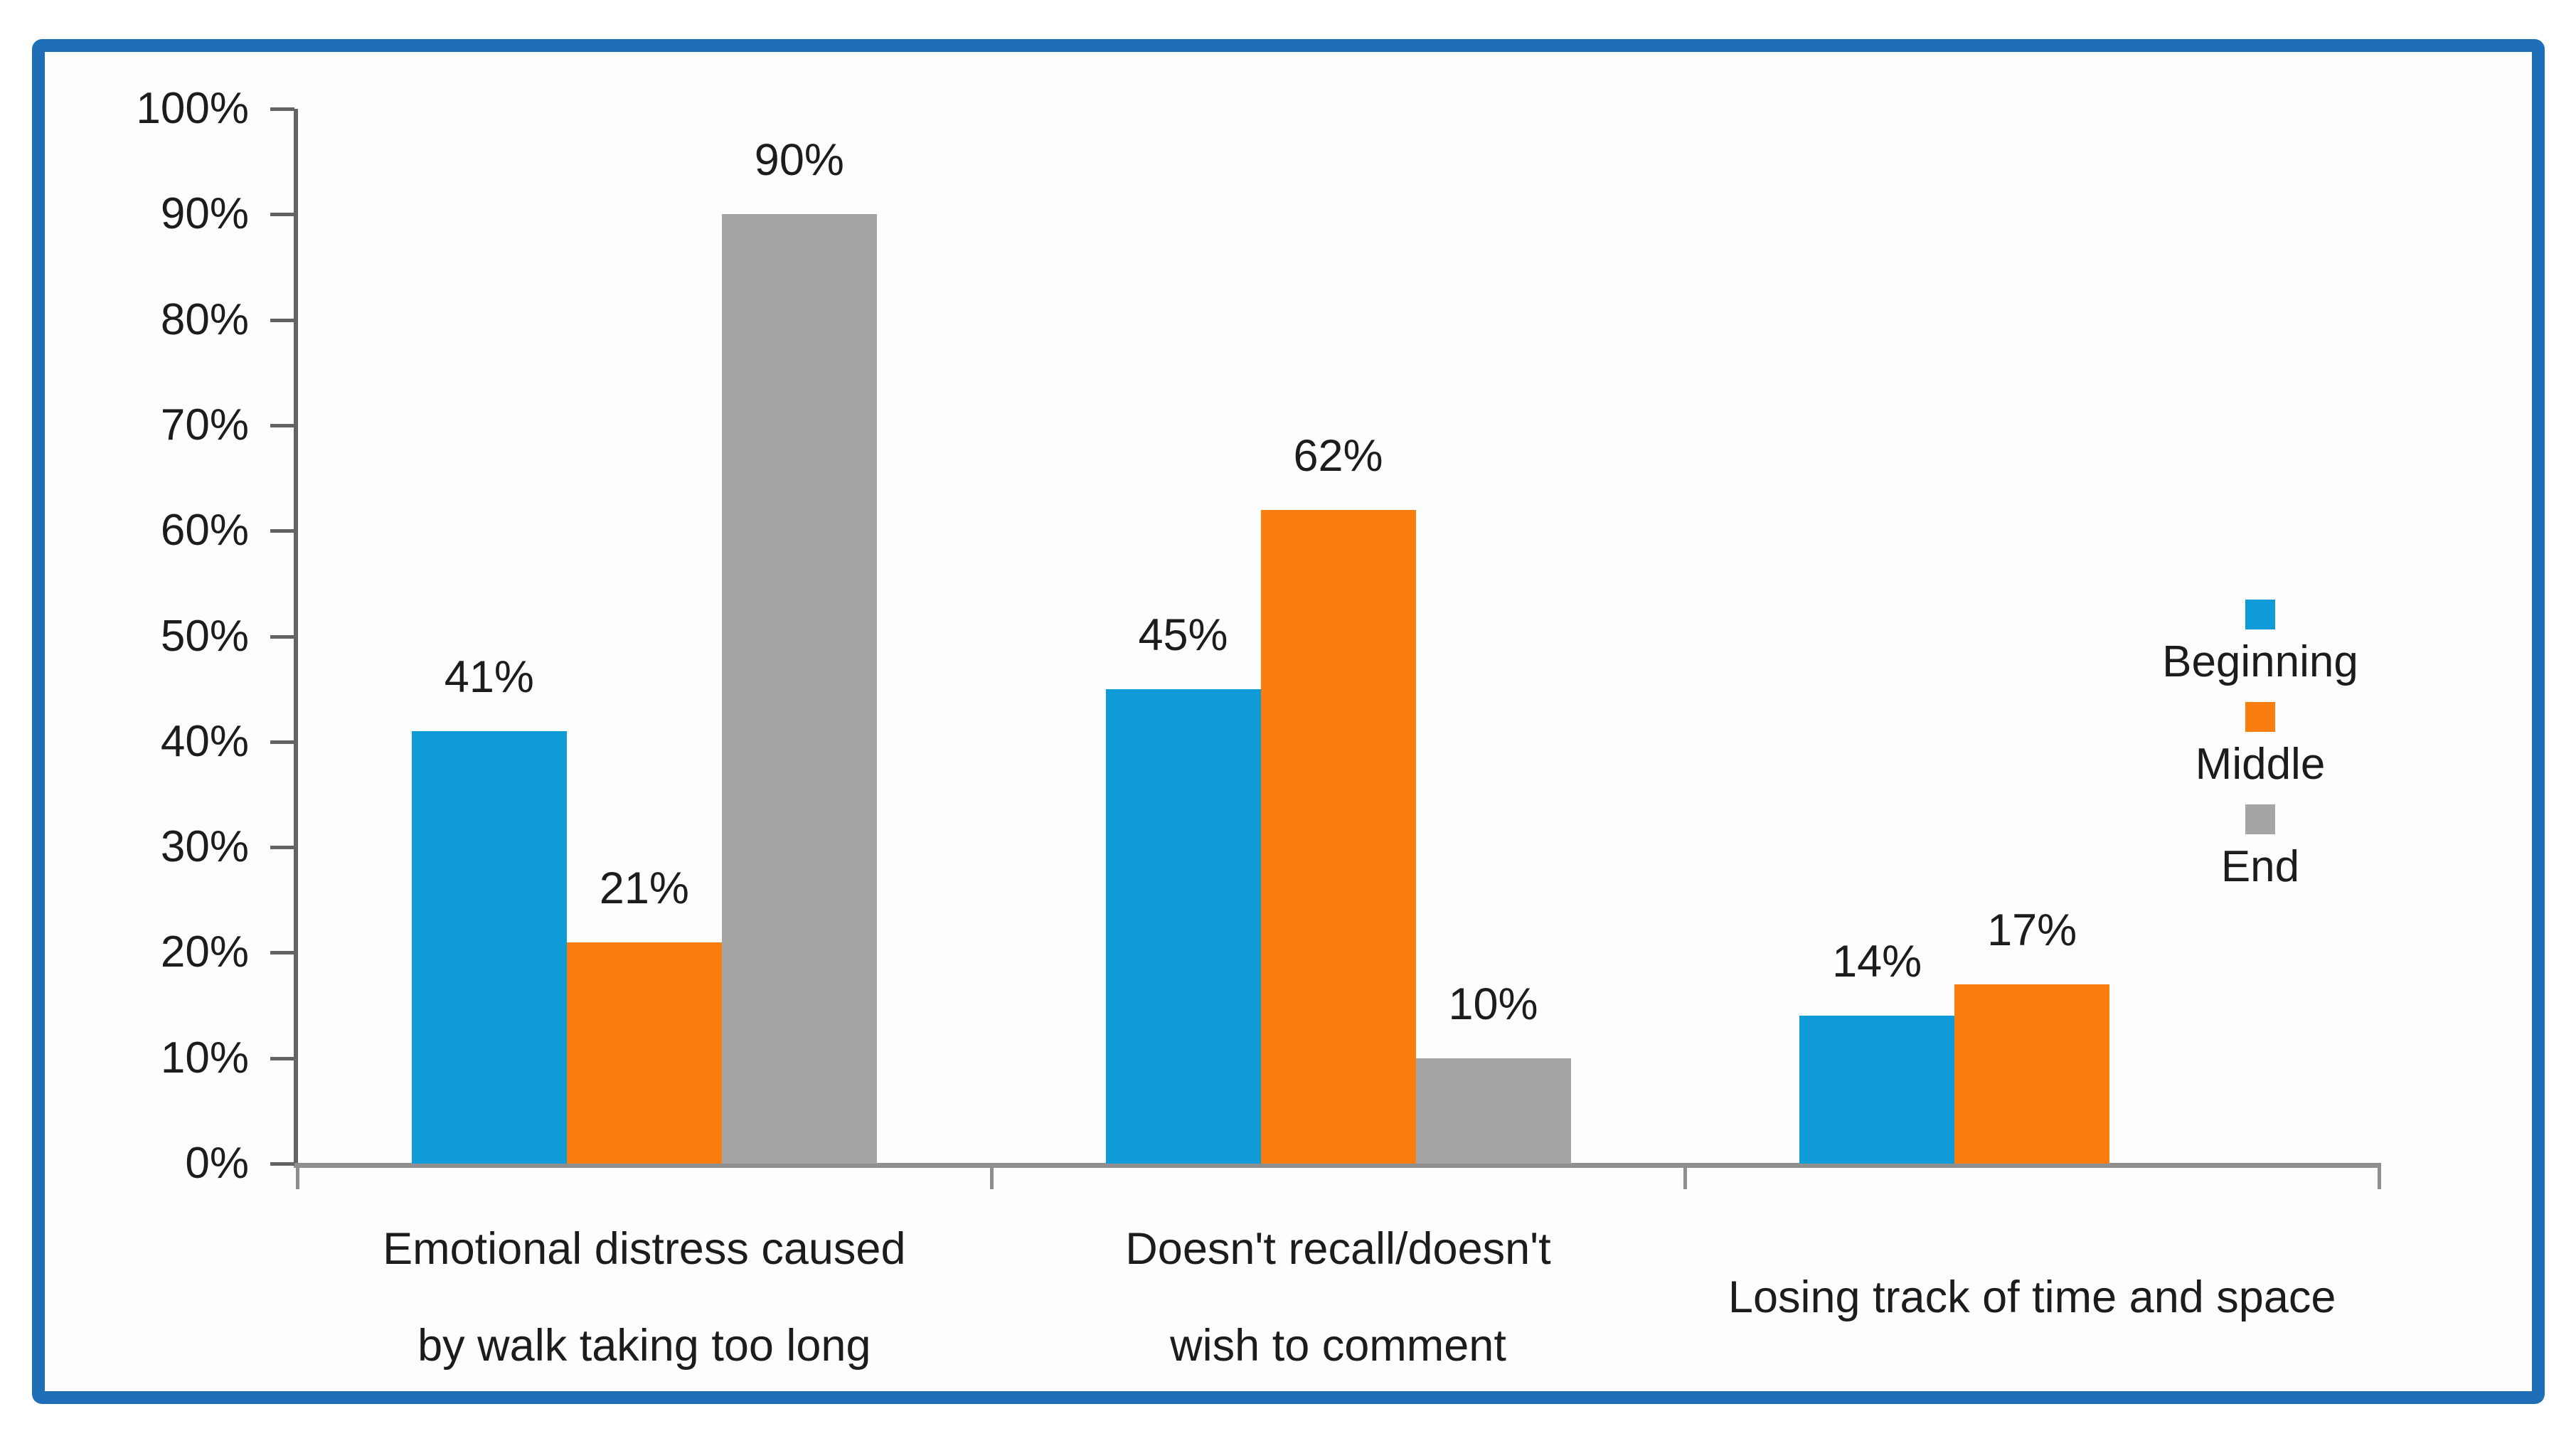 Image resolution: width=2576 pixels, height=1436 pixels. What do you see at coordinates (2260, 765) in the screenshot?
I see `legend-label-middle: Middle` at bounding box center [2260, 765].